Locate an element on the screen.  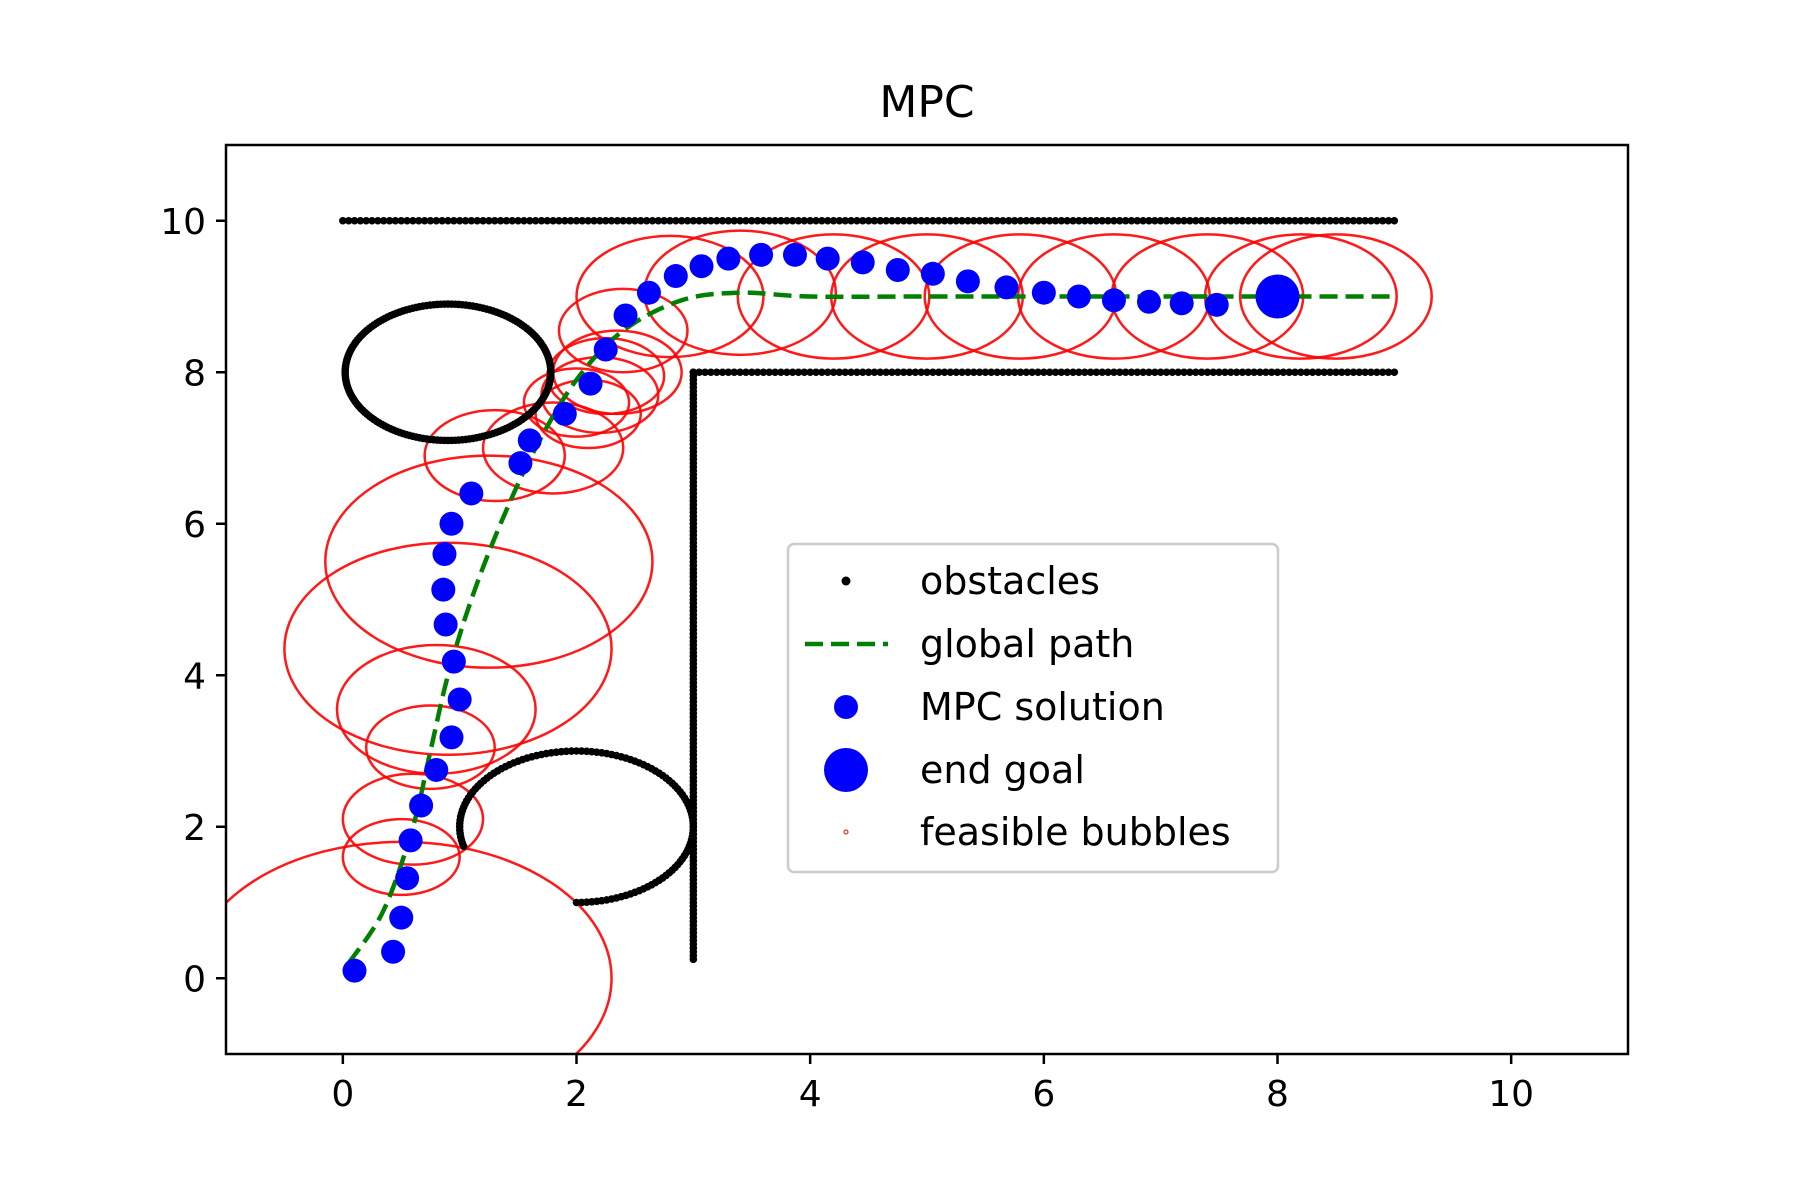
x-tick-label: 8 is located at coordinates (1277, 1094).